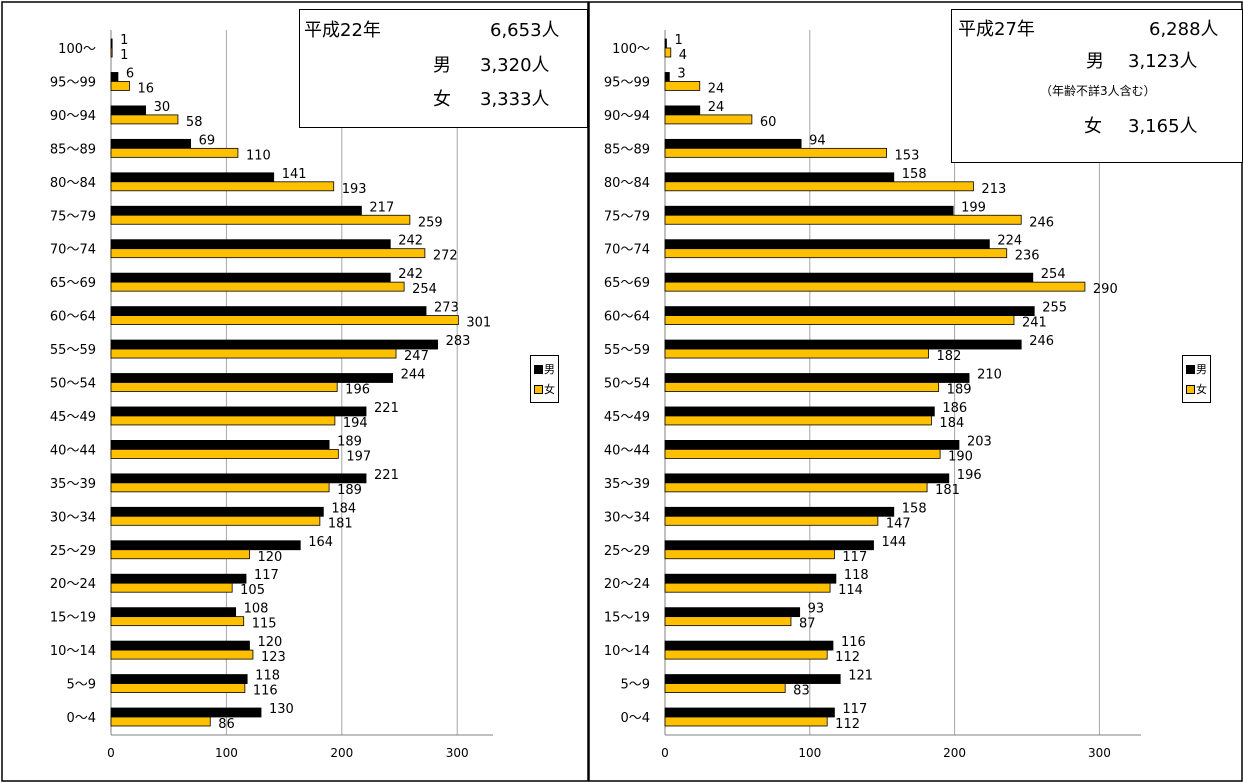 Image resolution: width=1243 pixels, height=783 pixels. I want to click on data-label-female: 87, so click(807, 624).